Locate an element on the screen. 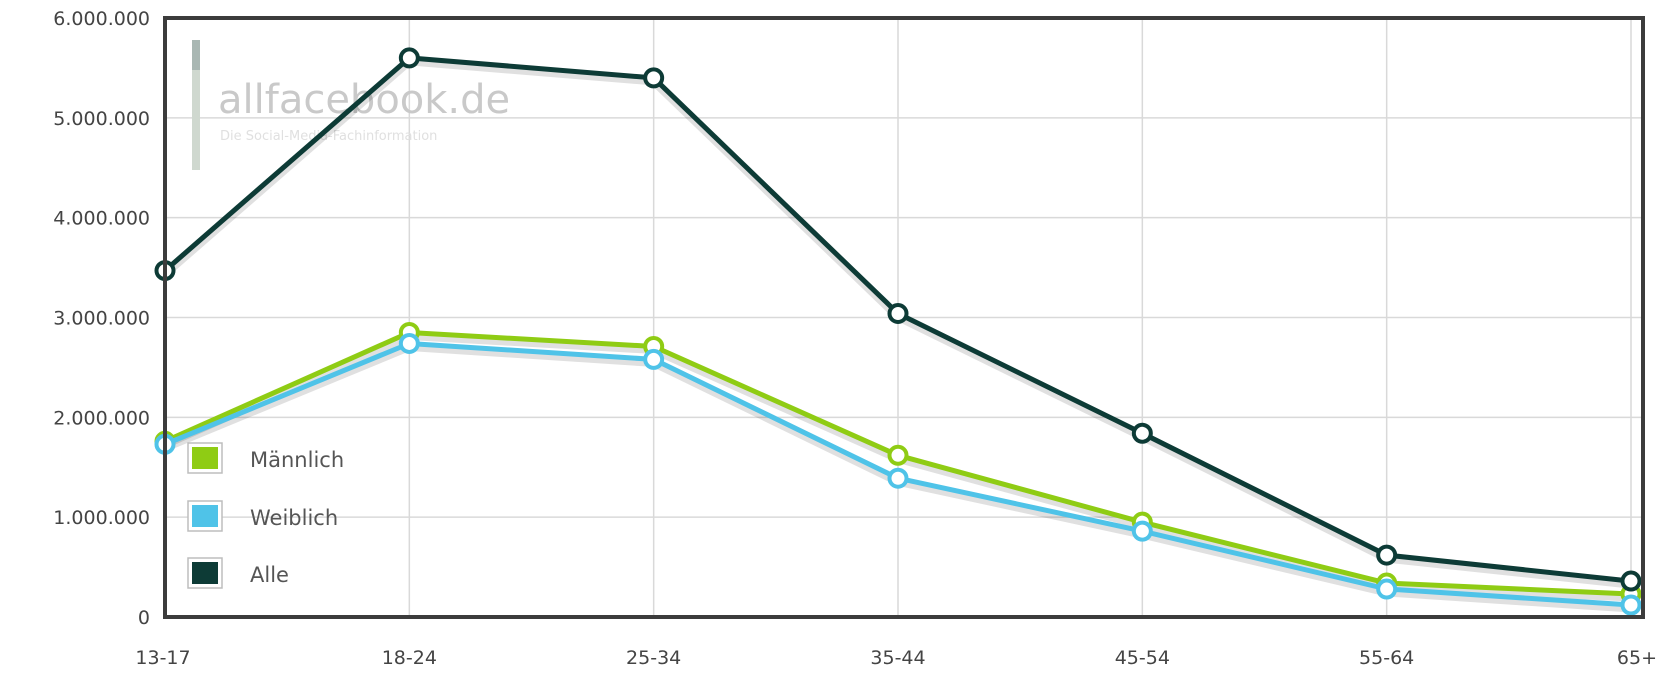 This screenshot has height=677, width=1659. legend-label: Alle is located at coordinates (269, 575).